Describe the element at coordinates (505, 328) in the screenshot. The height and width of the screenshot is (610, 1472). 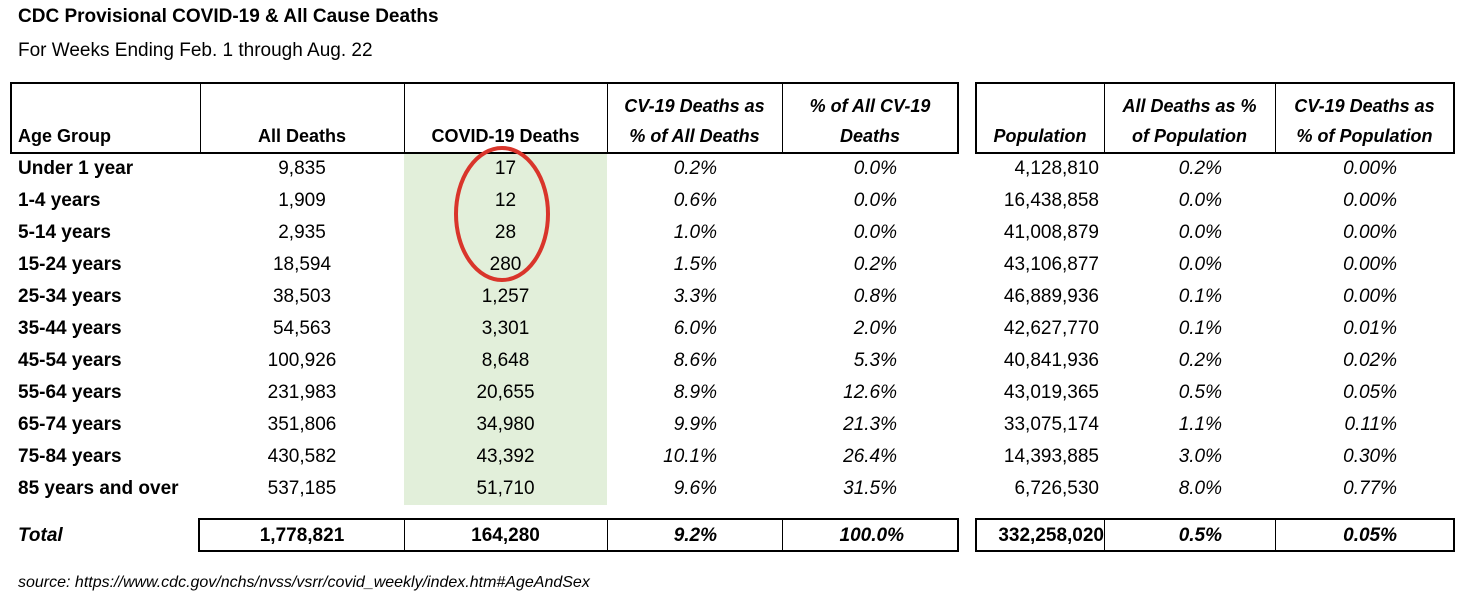
I see `covid-deaths-cell: 3,301` at that location.